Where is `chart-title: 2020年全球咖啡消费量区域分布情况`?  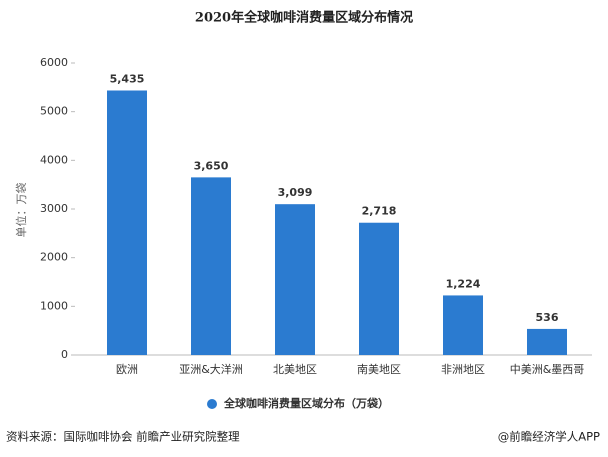
chart-title: 2020年全球咖啡消费量区域分布情况 is located at coordinates (304, 18).